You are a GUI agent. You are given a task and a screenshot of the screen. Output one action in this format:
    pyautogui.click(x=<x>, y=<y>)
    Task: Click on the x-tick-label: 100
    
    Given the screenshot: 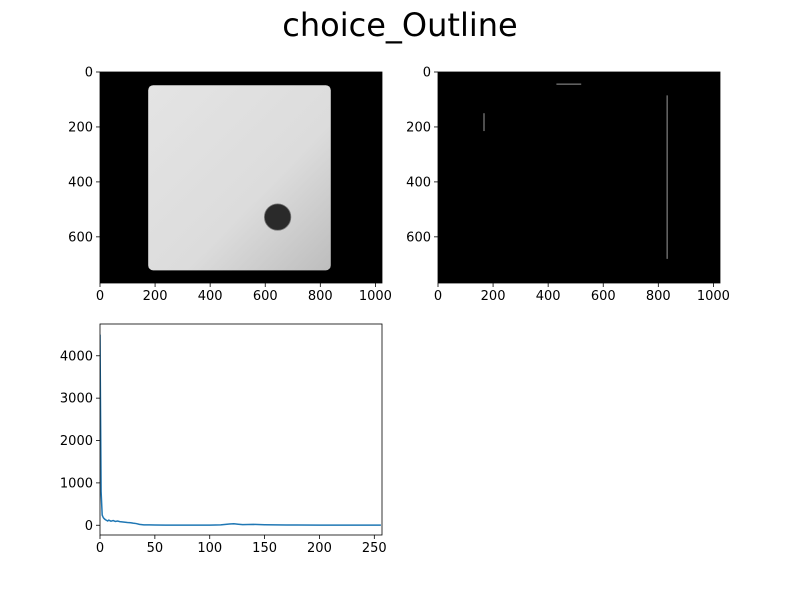 What is the action you would take?
    pyautogui.click(x=209, y=548)
    